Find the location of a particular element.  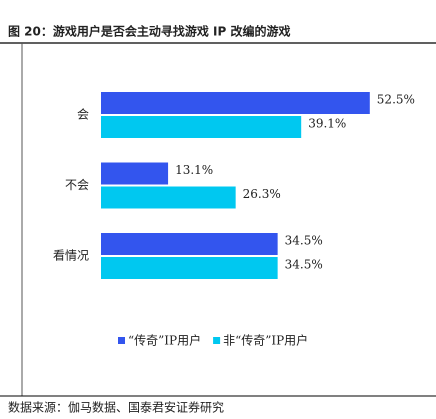

y-tick-label: 看情况 is located at coordinates (71, 256).